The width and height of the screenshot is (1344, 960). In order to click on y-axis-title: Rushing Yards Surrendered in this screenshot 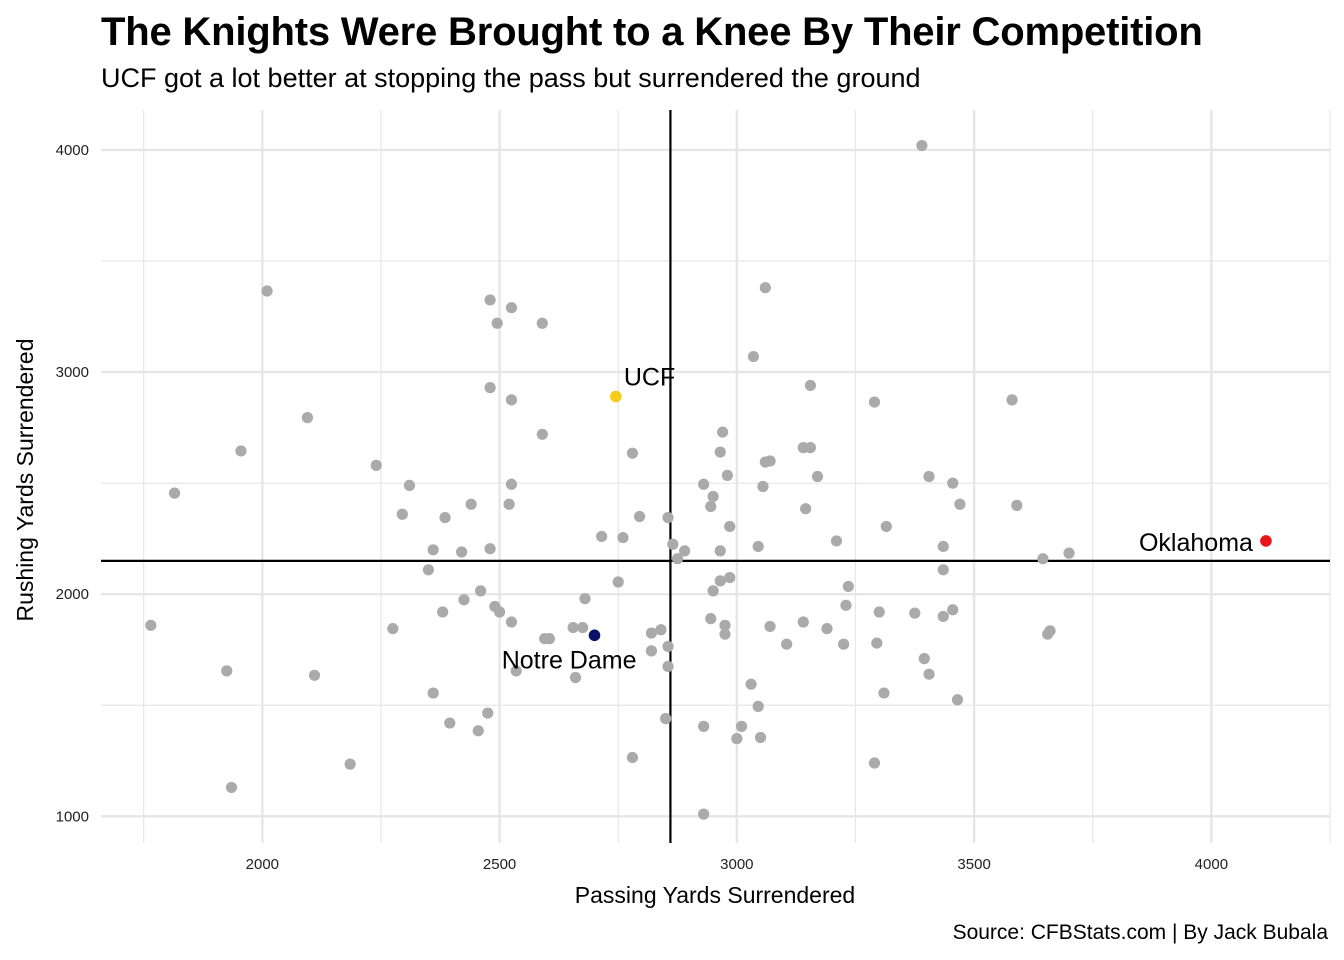, I will do `click(25, 480)`.